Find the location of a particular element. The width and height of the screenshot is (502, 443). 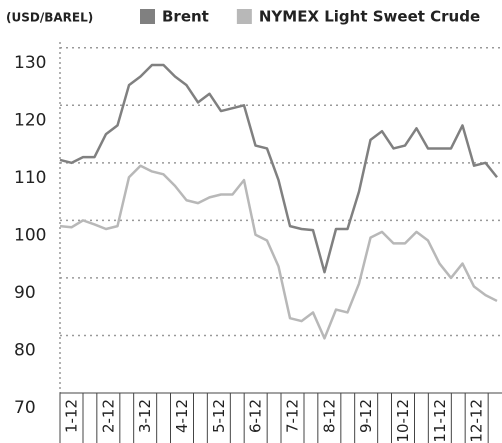

y-tick-label: 90 is located at coordinates (25, 293).